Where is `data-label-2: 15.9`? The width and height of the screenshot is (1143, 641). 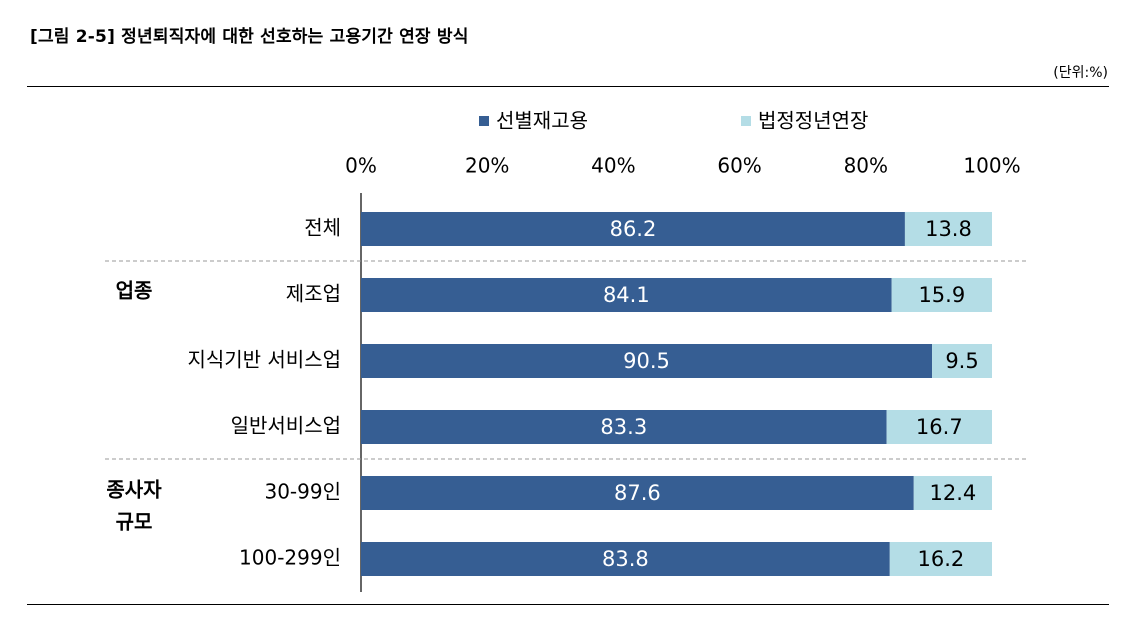 data-label-2: 15.9 is located at coordinates (941, 295).